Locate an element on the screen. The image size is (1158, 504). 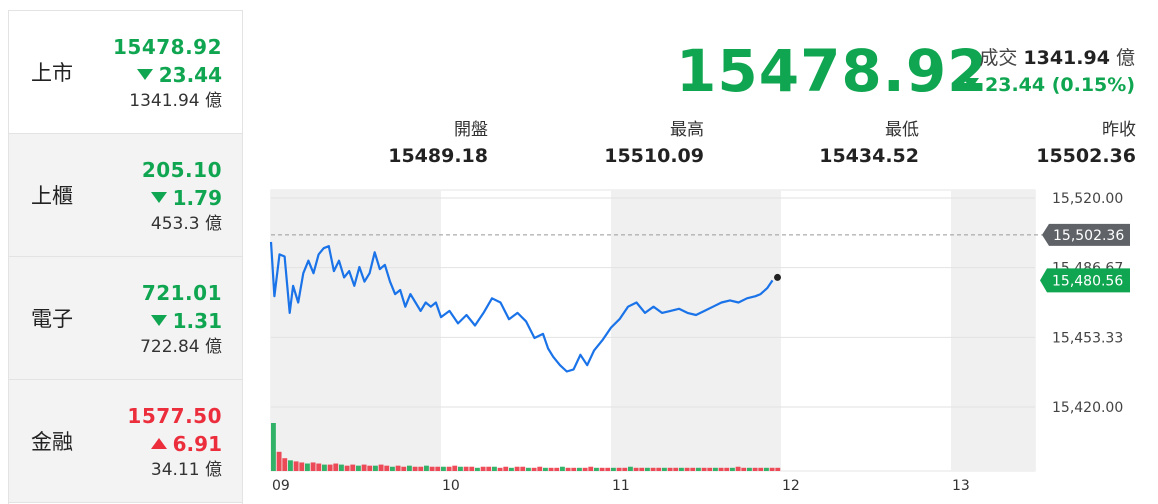
index-change: 23.44 (0.15%) is located at coordinates (1049, 85).